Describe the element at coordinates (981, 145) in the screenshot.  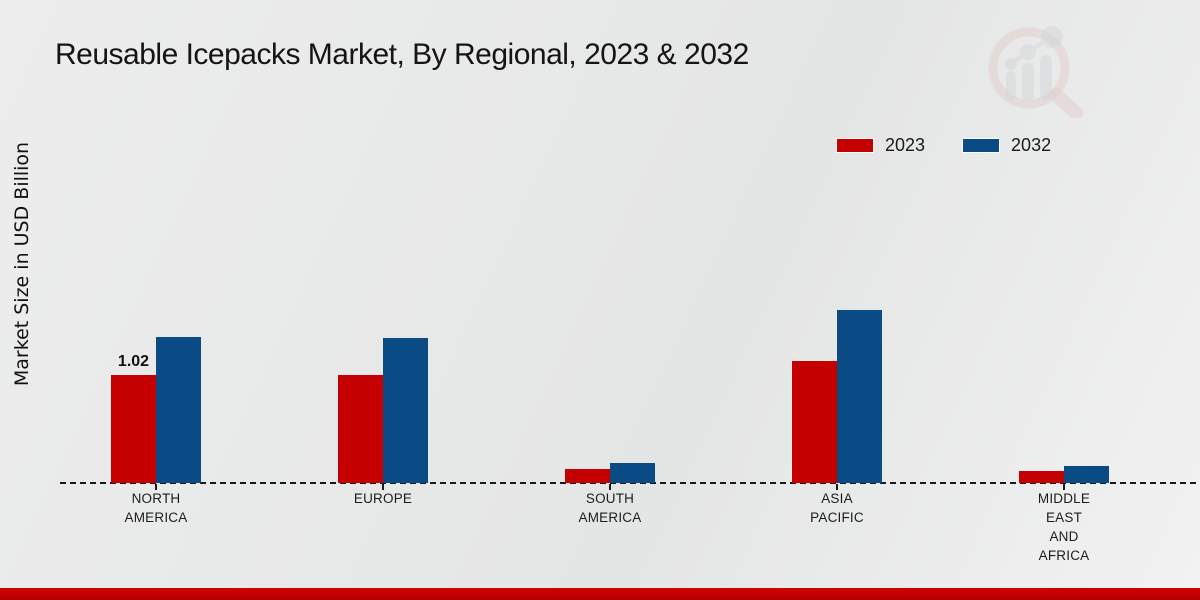
I see `legend-swatch-2032` at that location.